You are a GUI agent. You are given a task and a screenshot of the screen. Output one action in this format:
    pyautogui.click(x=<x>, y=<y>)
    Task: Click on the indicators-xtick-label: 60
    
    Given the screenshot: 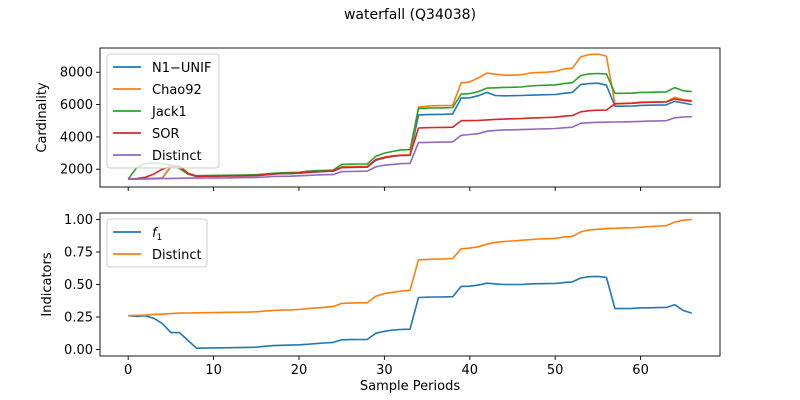 What is the action you would take?
    pyautogui.click(x=640, y=370)
    